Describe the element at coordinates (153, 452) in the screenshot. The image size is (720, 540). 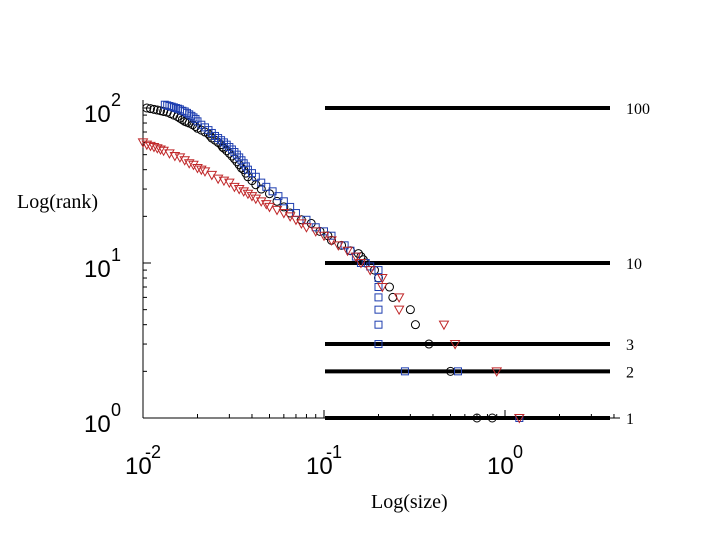
I see `x-tick-label-exponent: -2` at that location.